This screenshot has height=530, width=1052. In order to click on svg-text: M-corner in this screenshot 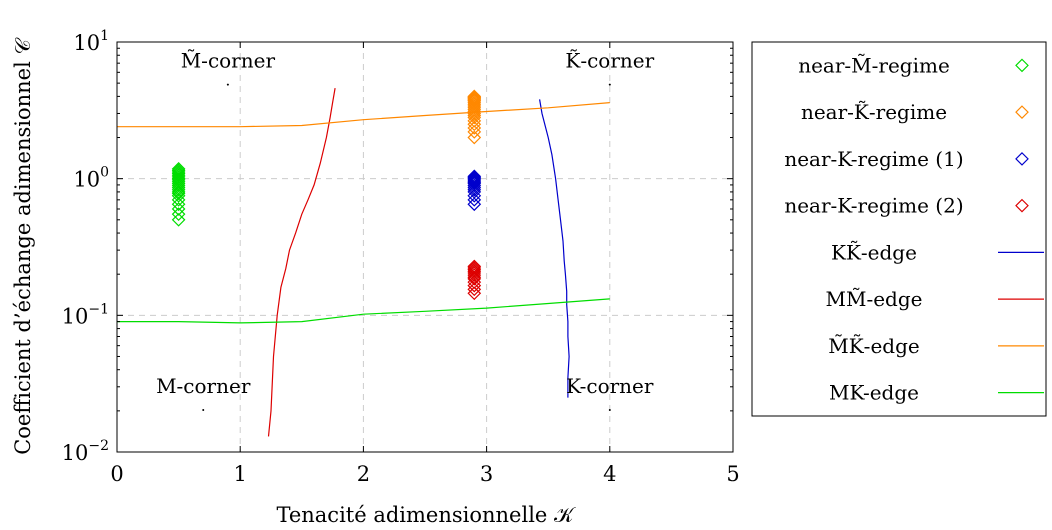, I will do `click(203, 386)`.